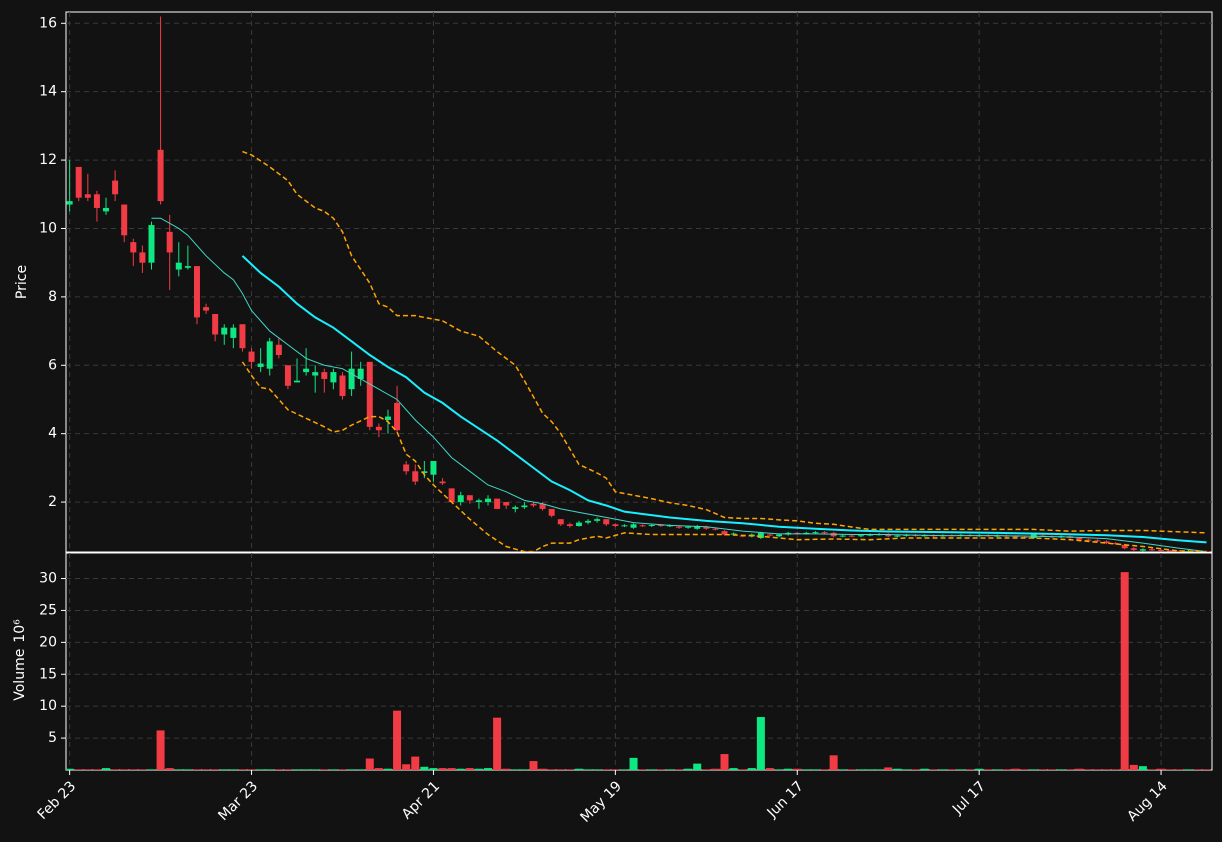  Describe the element at coordinates (20, 631) in the screenshot. I see `volume-scale: 10⁶` at that location.